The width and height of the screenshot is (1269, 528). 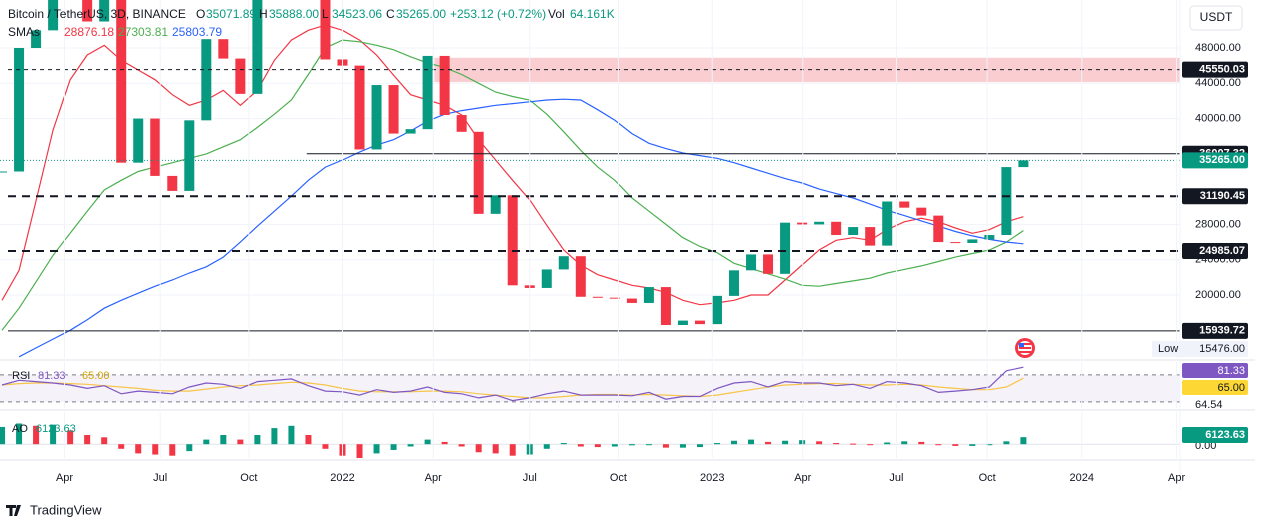 What do you see at coordinates (390, 14) in the screenshot?
I see `ohlc-key: C` at bounding box center [390, 14].